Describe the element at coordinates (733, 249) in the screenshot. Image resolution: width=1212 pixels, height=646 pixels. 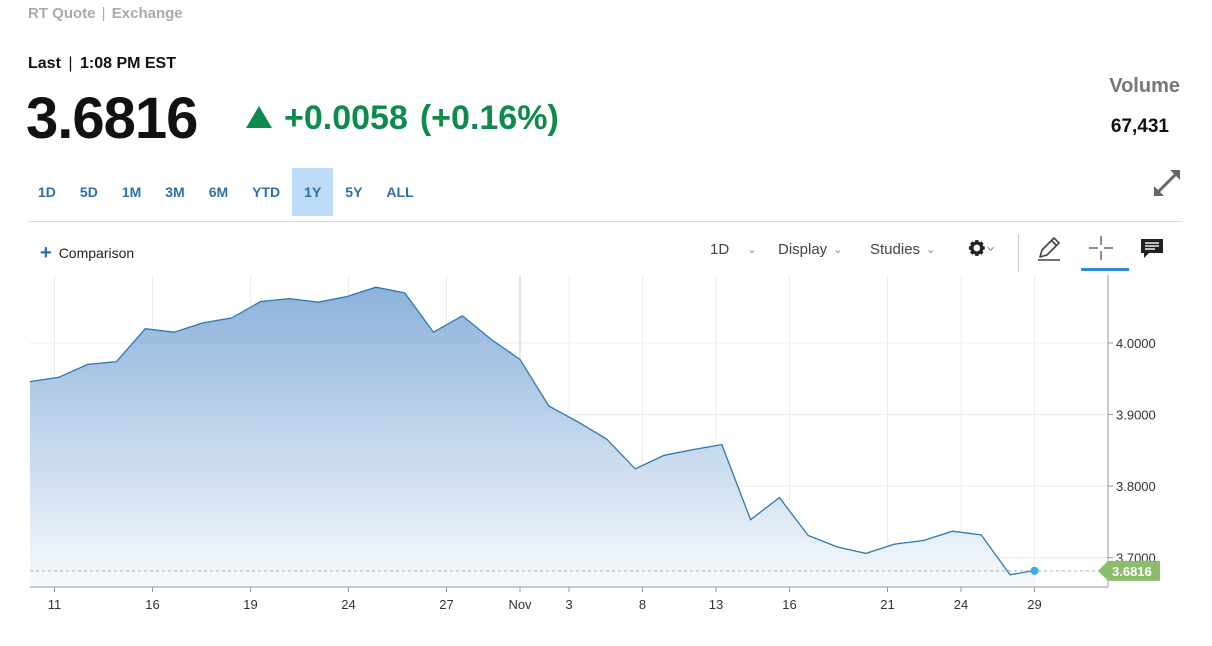
I see `interval-dropdown: 1D ⌄` at that location.